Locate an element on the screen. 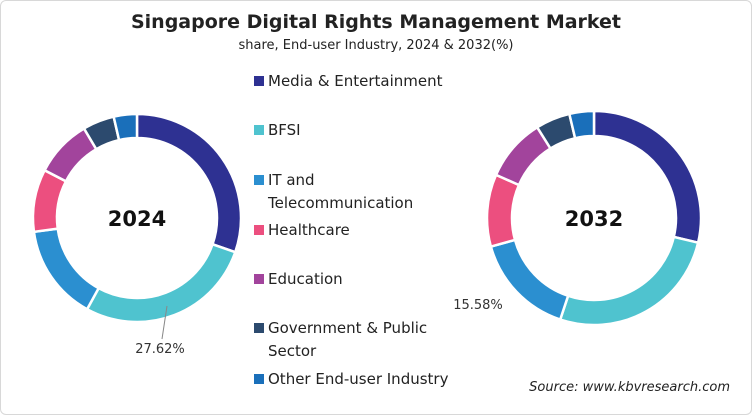  legend-label: IT and Telecommunication is located at coordinates (341, 191).